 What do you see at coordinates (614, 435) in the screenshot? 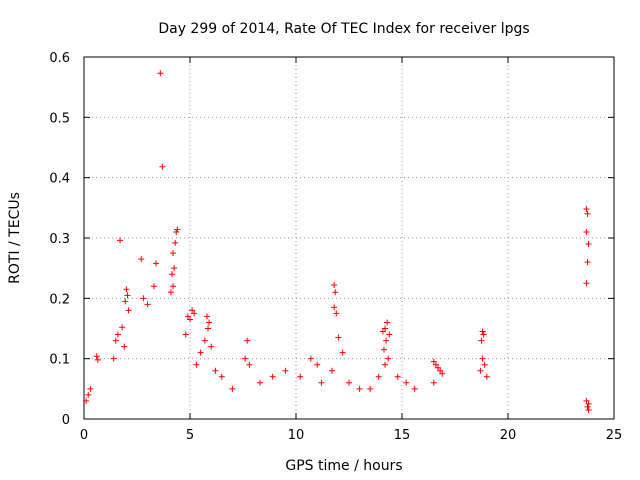
I see `x-tick-label: 25` at bounding box center [614, 435].